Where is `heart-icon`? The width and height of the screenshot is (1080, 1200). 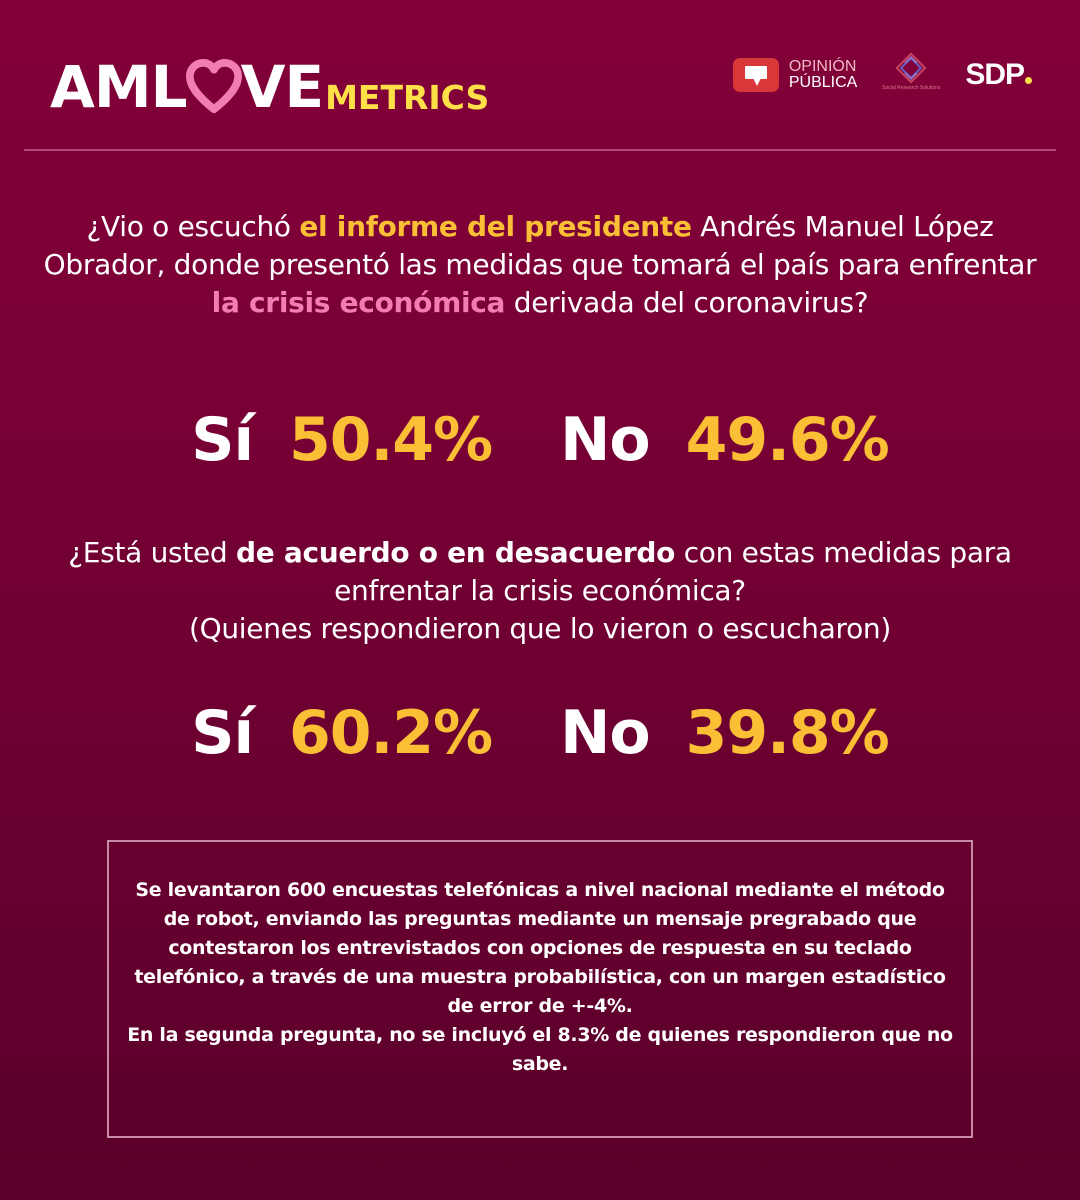 heart-icon is located at coordinates (213, 86).